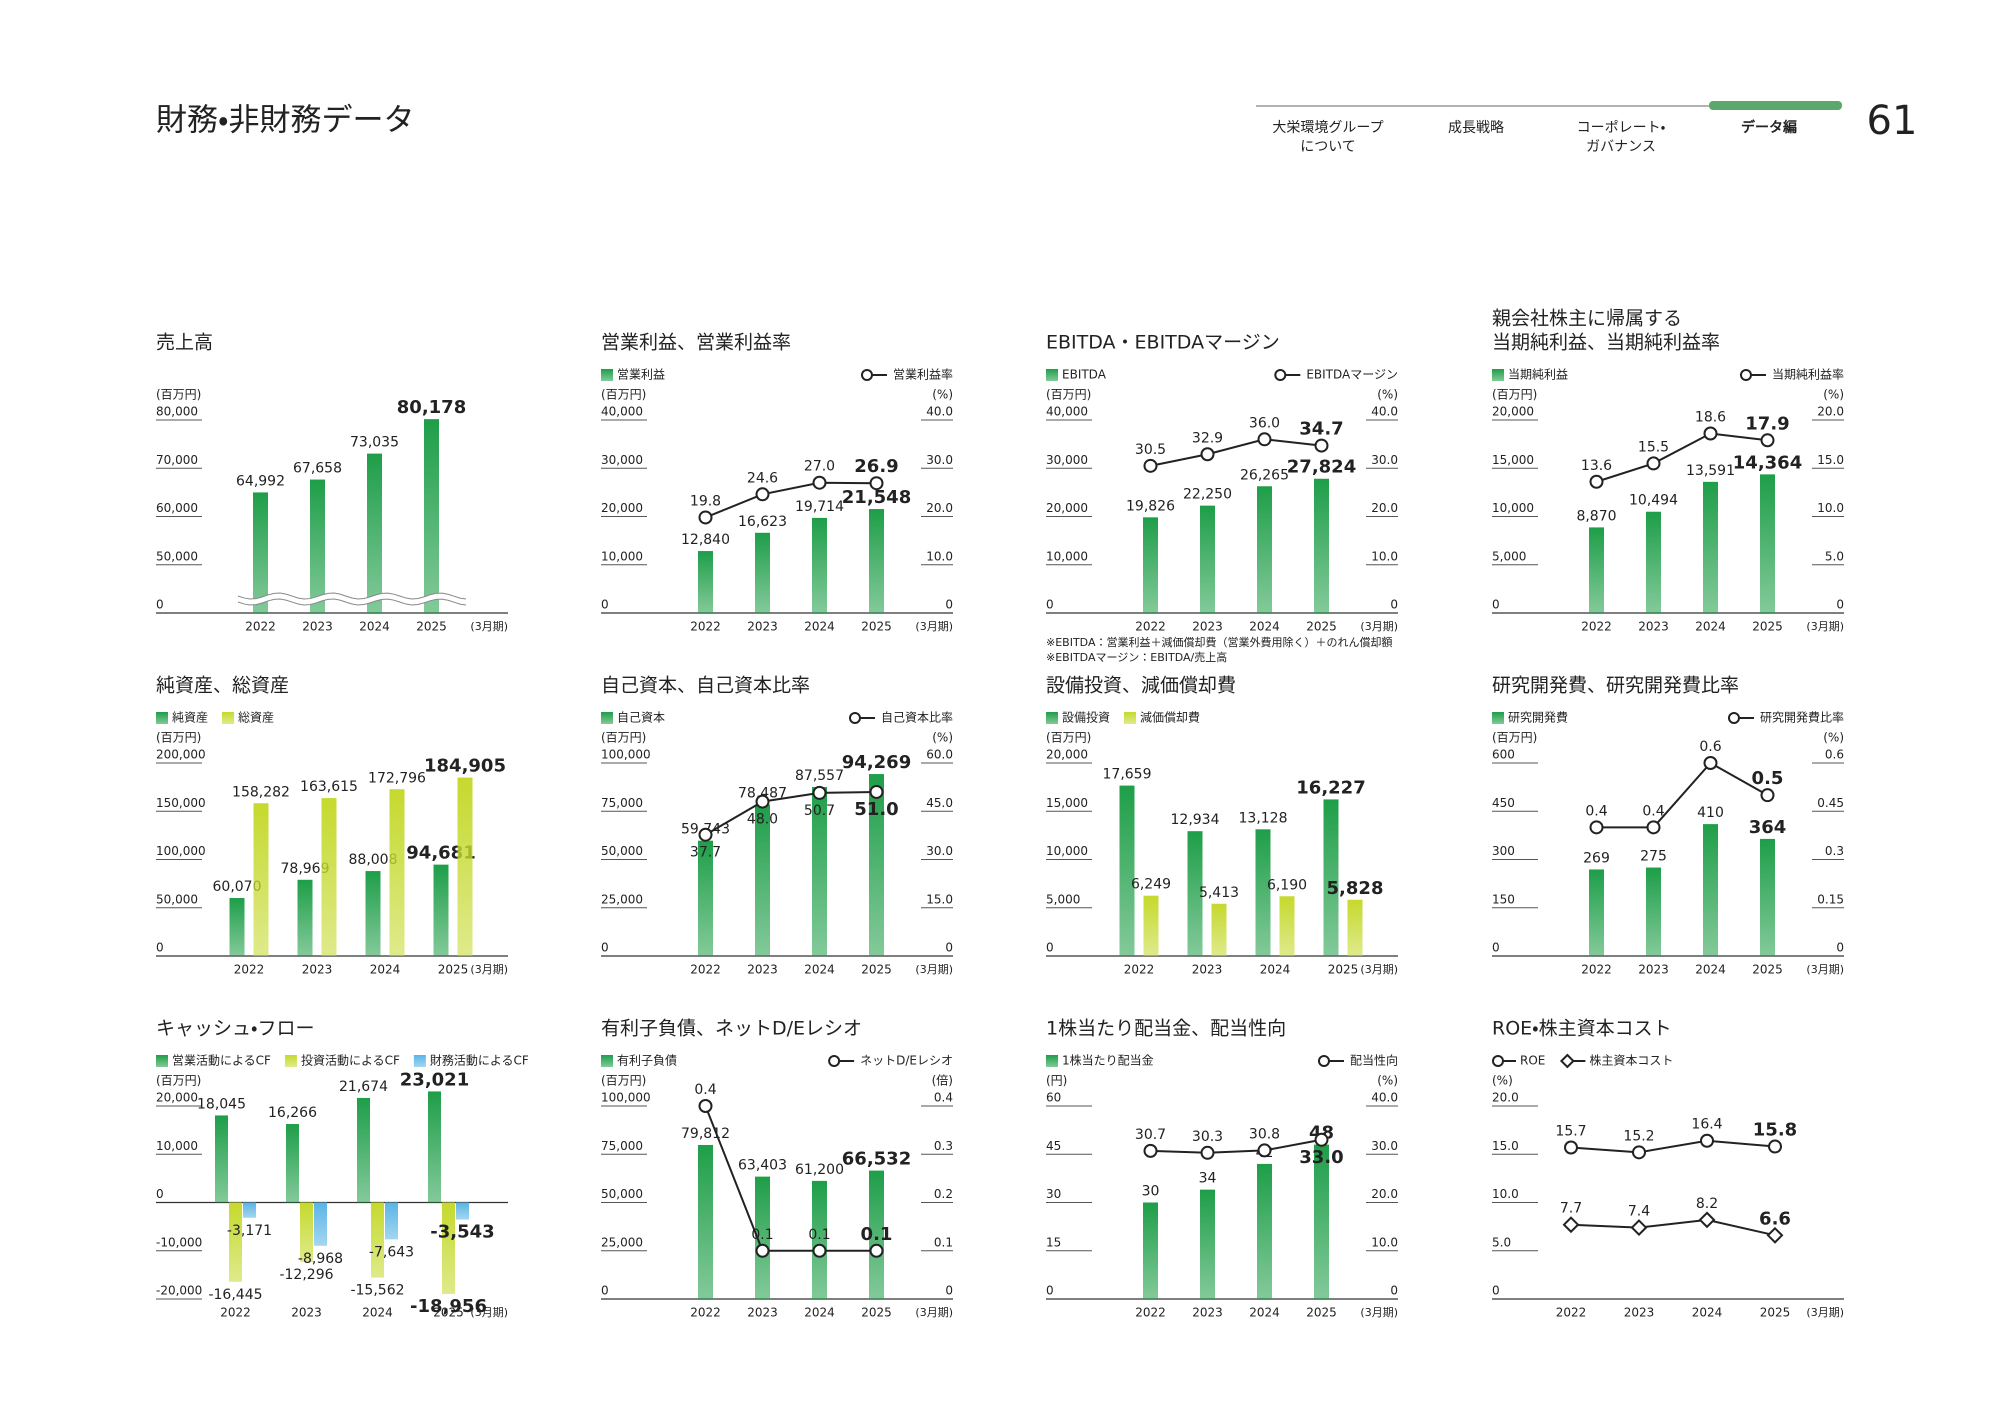  Describe the element at coordinates (1596, 516) in the screenshot. I see `value-label: 8,870` at that location.